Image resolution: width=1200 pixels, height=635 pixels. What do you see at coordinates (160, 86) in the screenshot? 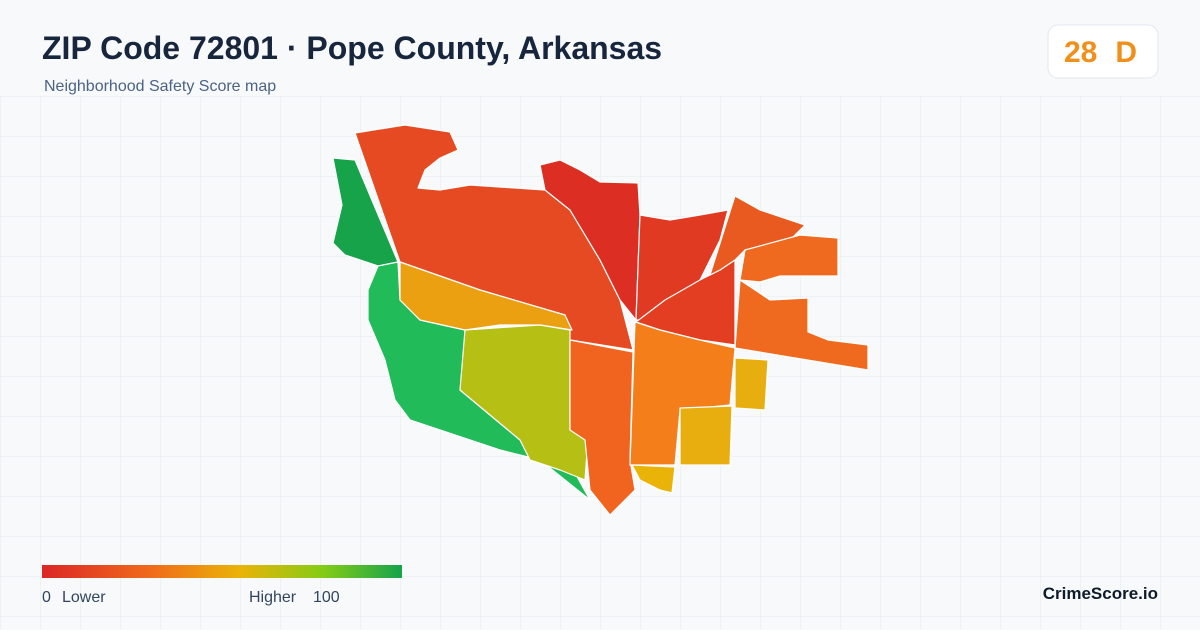
I see `subtitle: Neighborhood Safety Score map` at bounding box center [160, 86].